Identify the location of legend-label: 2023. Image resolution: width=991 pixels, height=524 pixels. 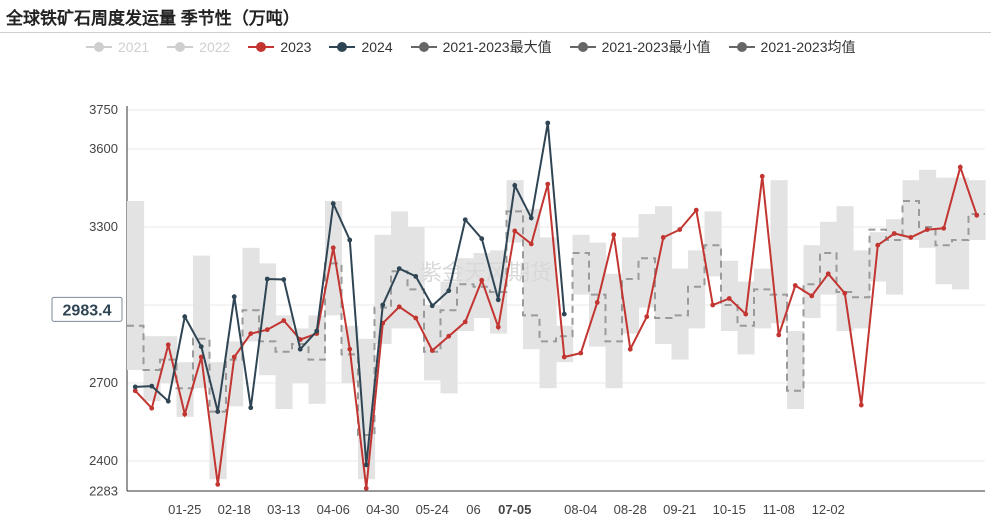
(296, 47).